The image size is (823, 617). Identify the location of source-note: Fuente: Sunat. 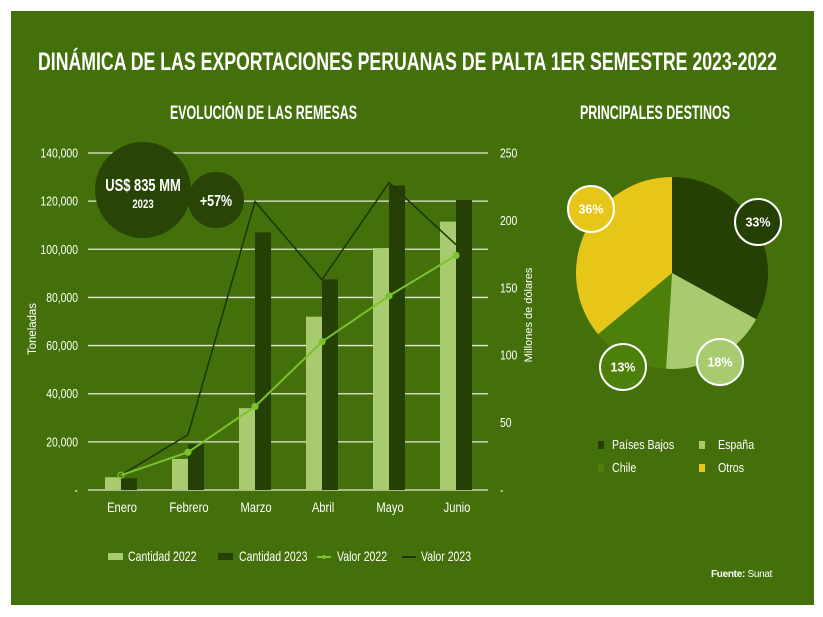
(741, 575).